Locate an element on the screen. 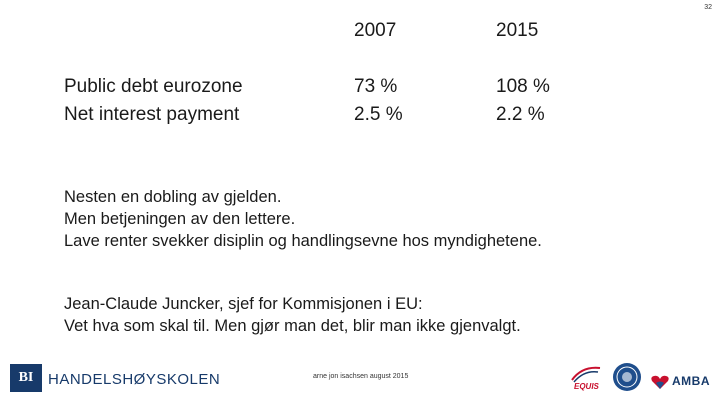 This screenshot has width=720, height=405. seal-icon is located at coordinates (627, 377).